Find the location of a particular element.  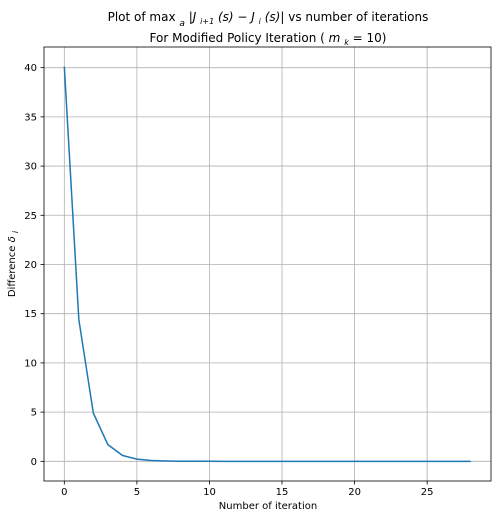

x-tick-label: 20 is located at coordinates (354, 492).